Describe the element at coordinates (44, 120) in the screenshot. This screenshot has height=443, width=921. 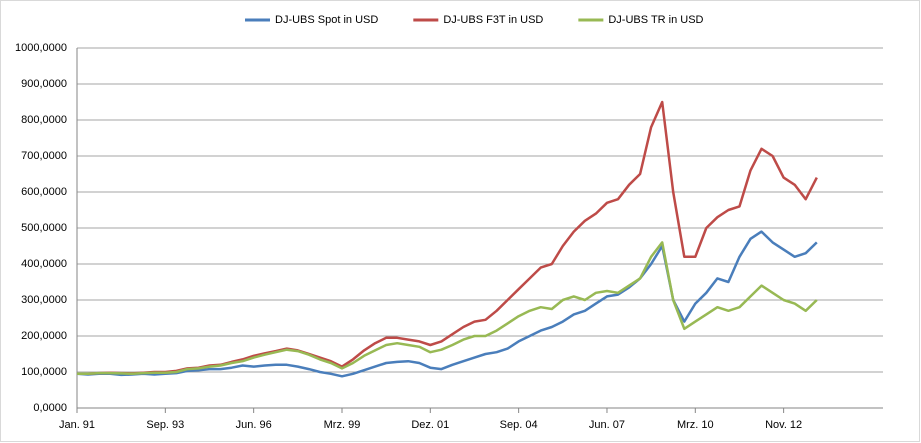
I see `y-tick-label: 800,0000` at that location.